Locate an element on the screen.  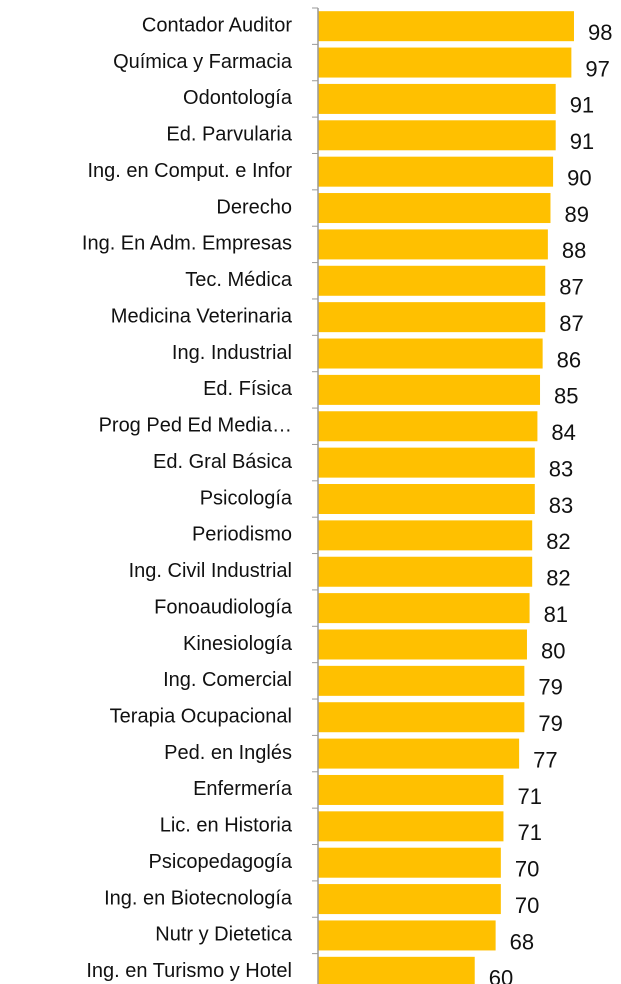
value-label: 85 is located at coordinates (566, 396).